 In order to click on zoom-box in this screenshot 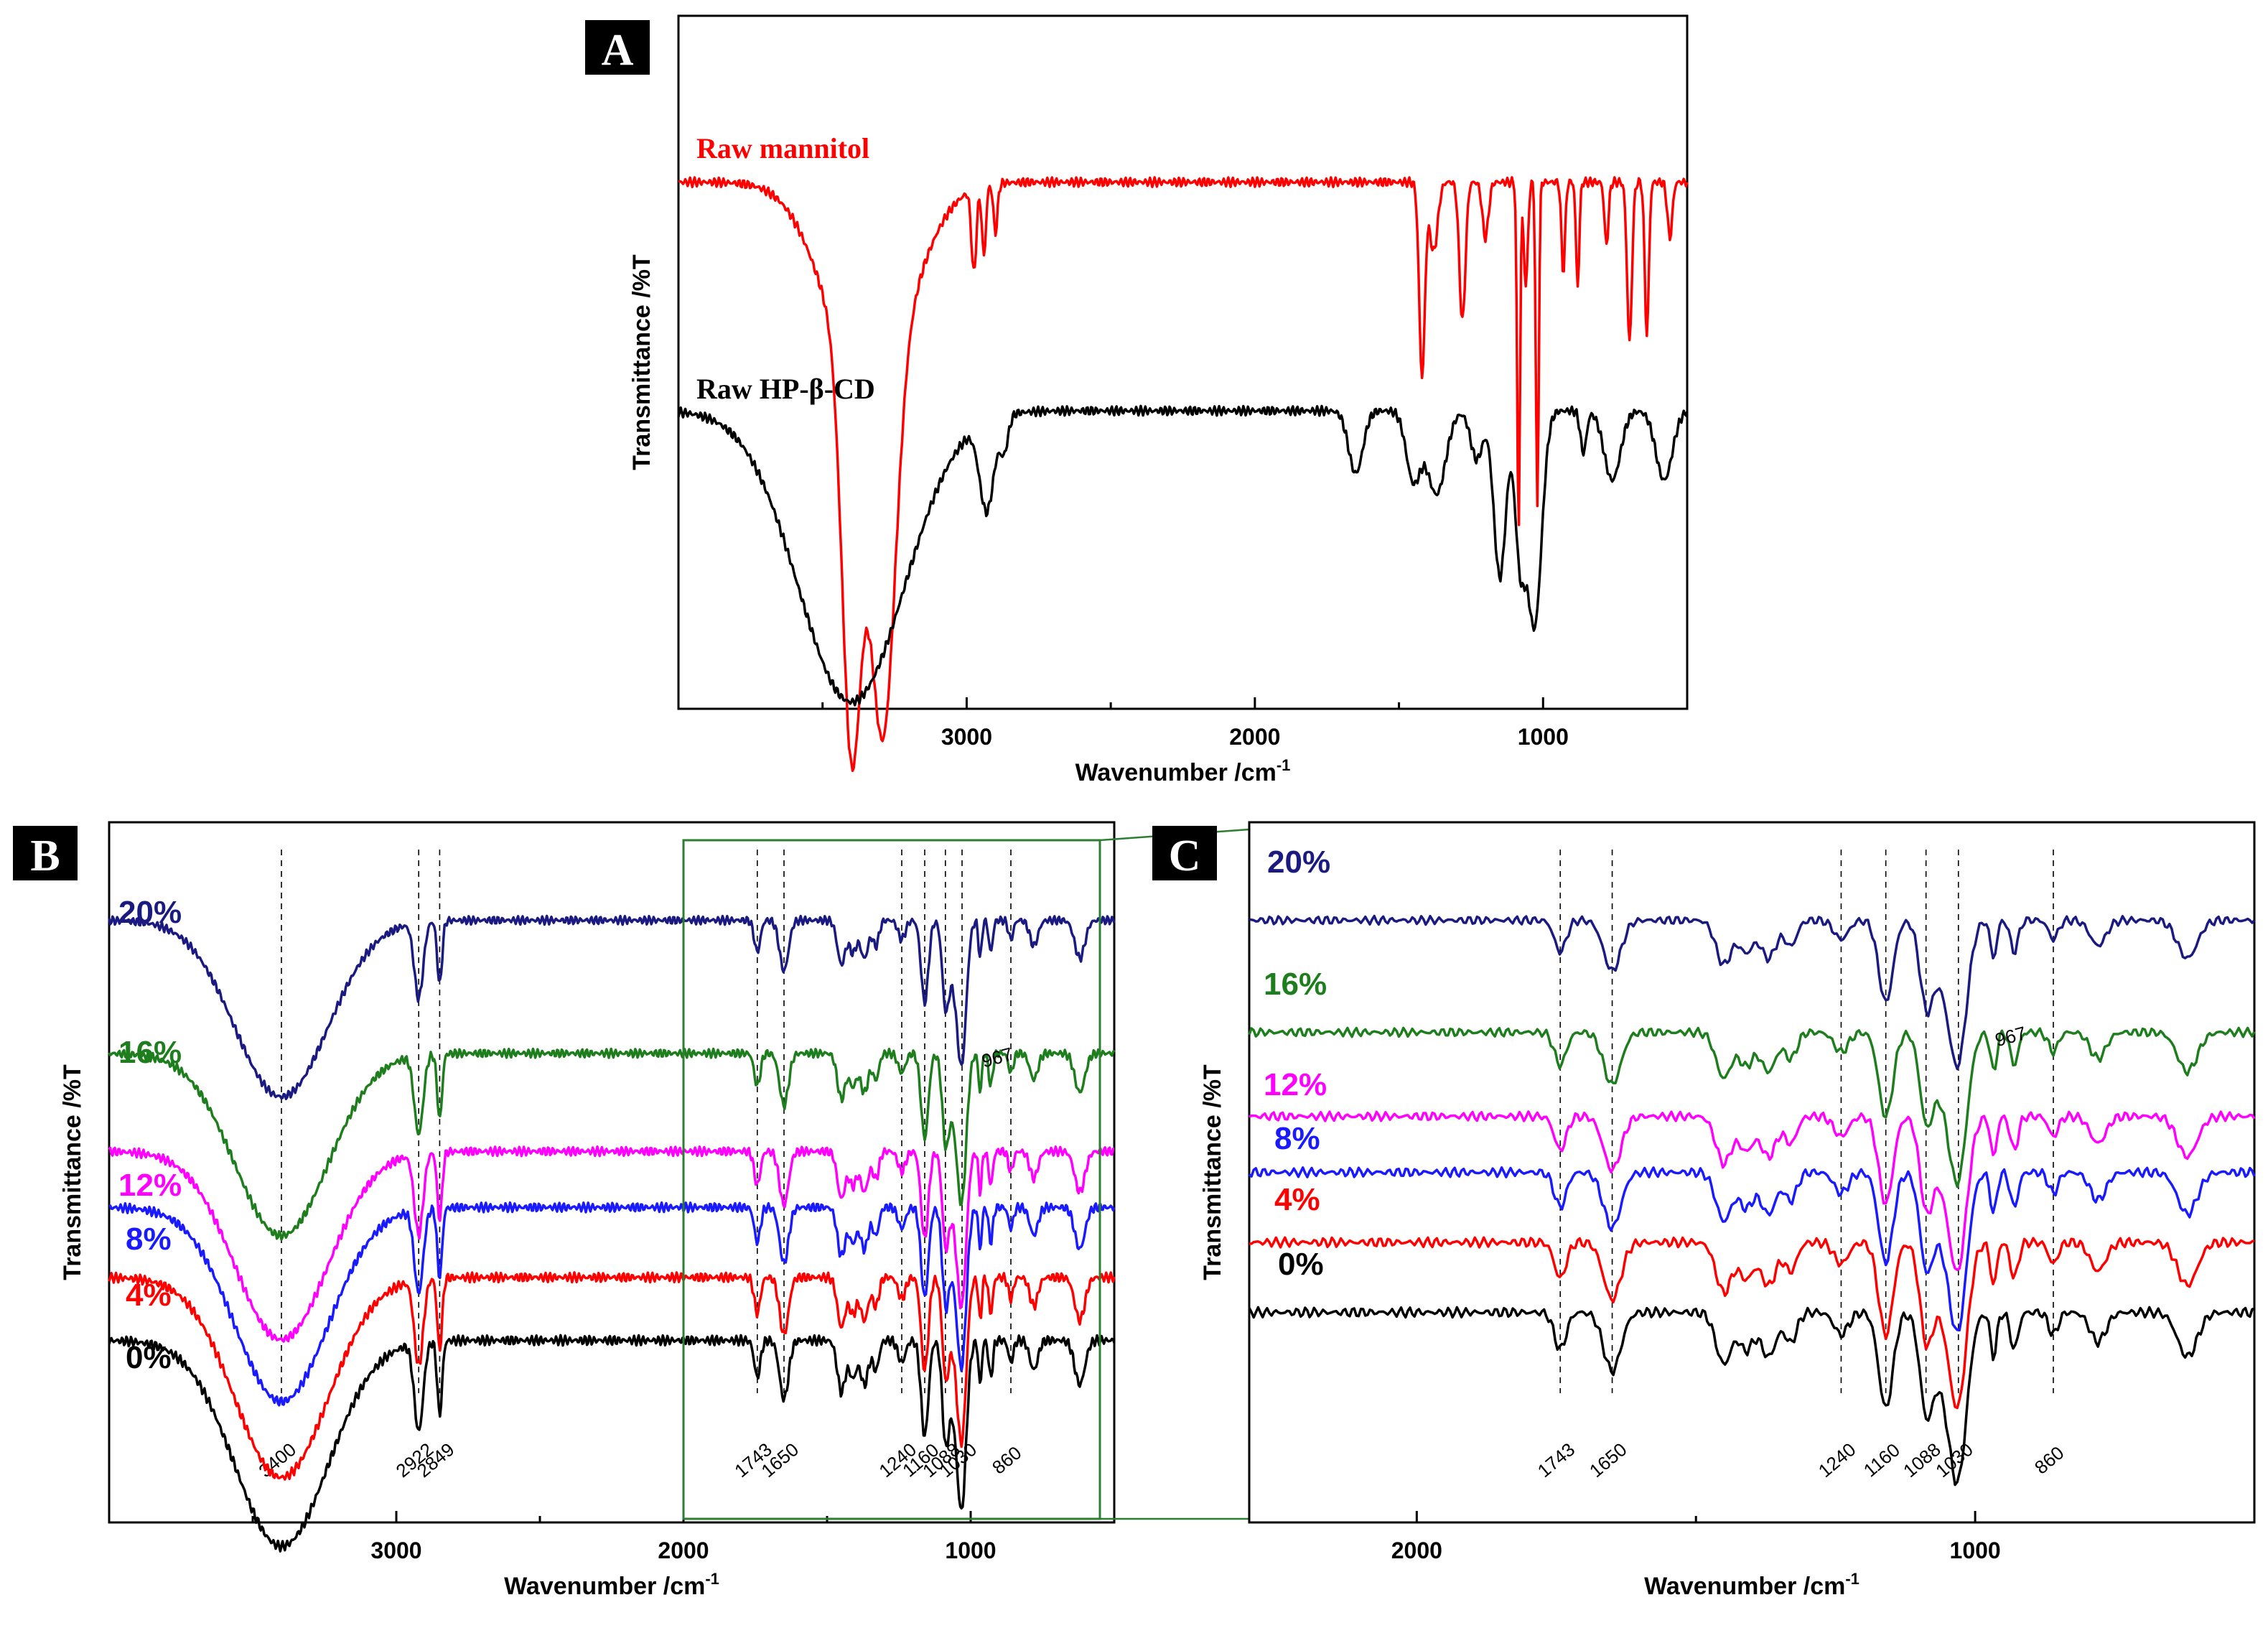, I will do `click(891, 1179)`.